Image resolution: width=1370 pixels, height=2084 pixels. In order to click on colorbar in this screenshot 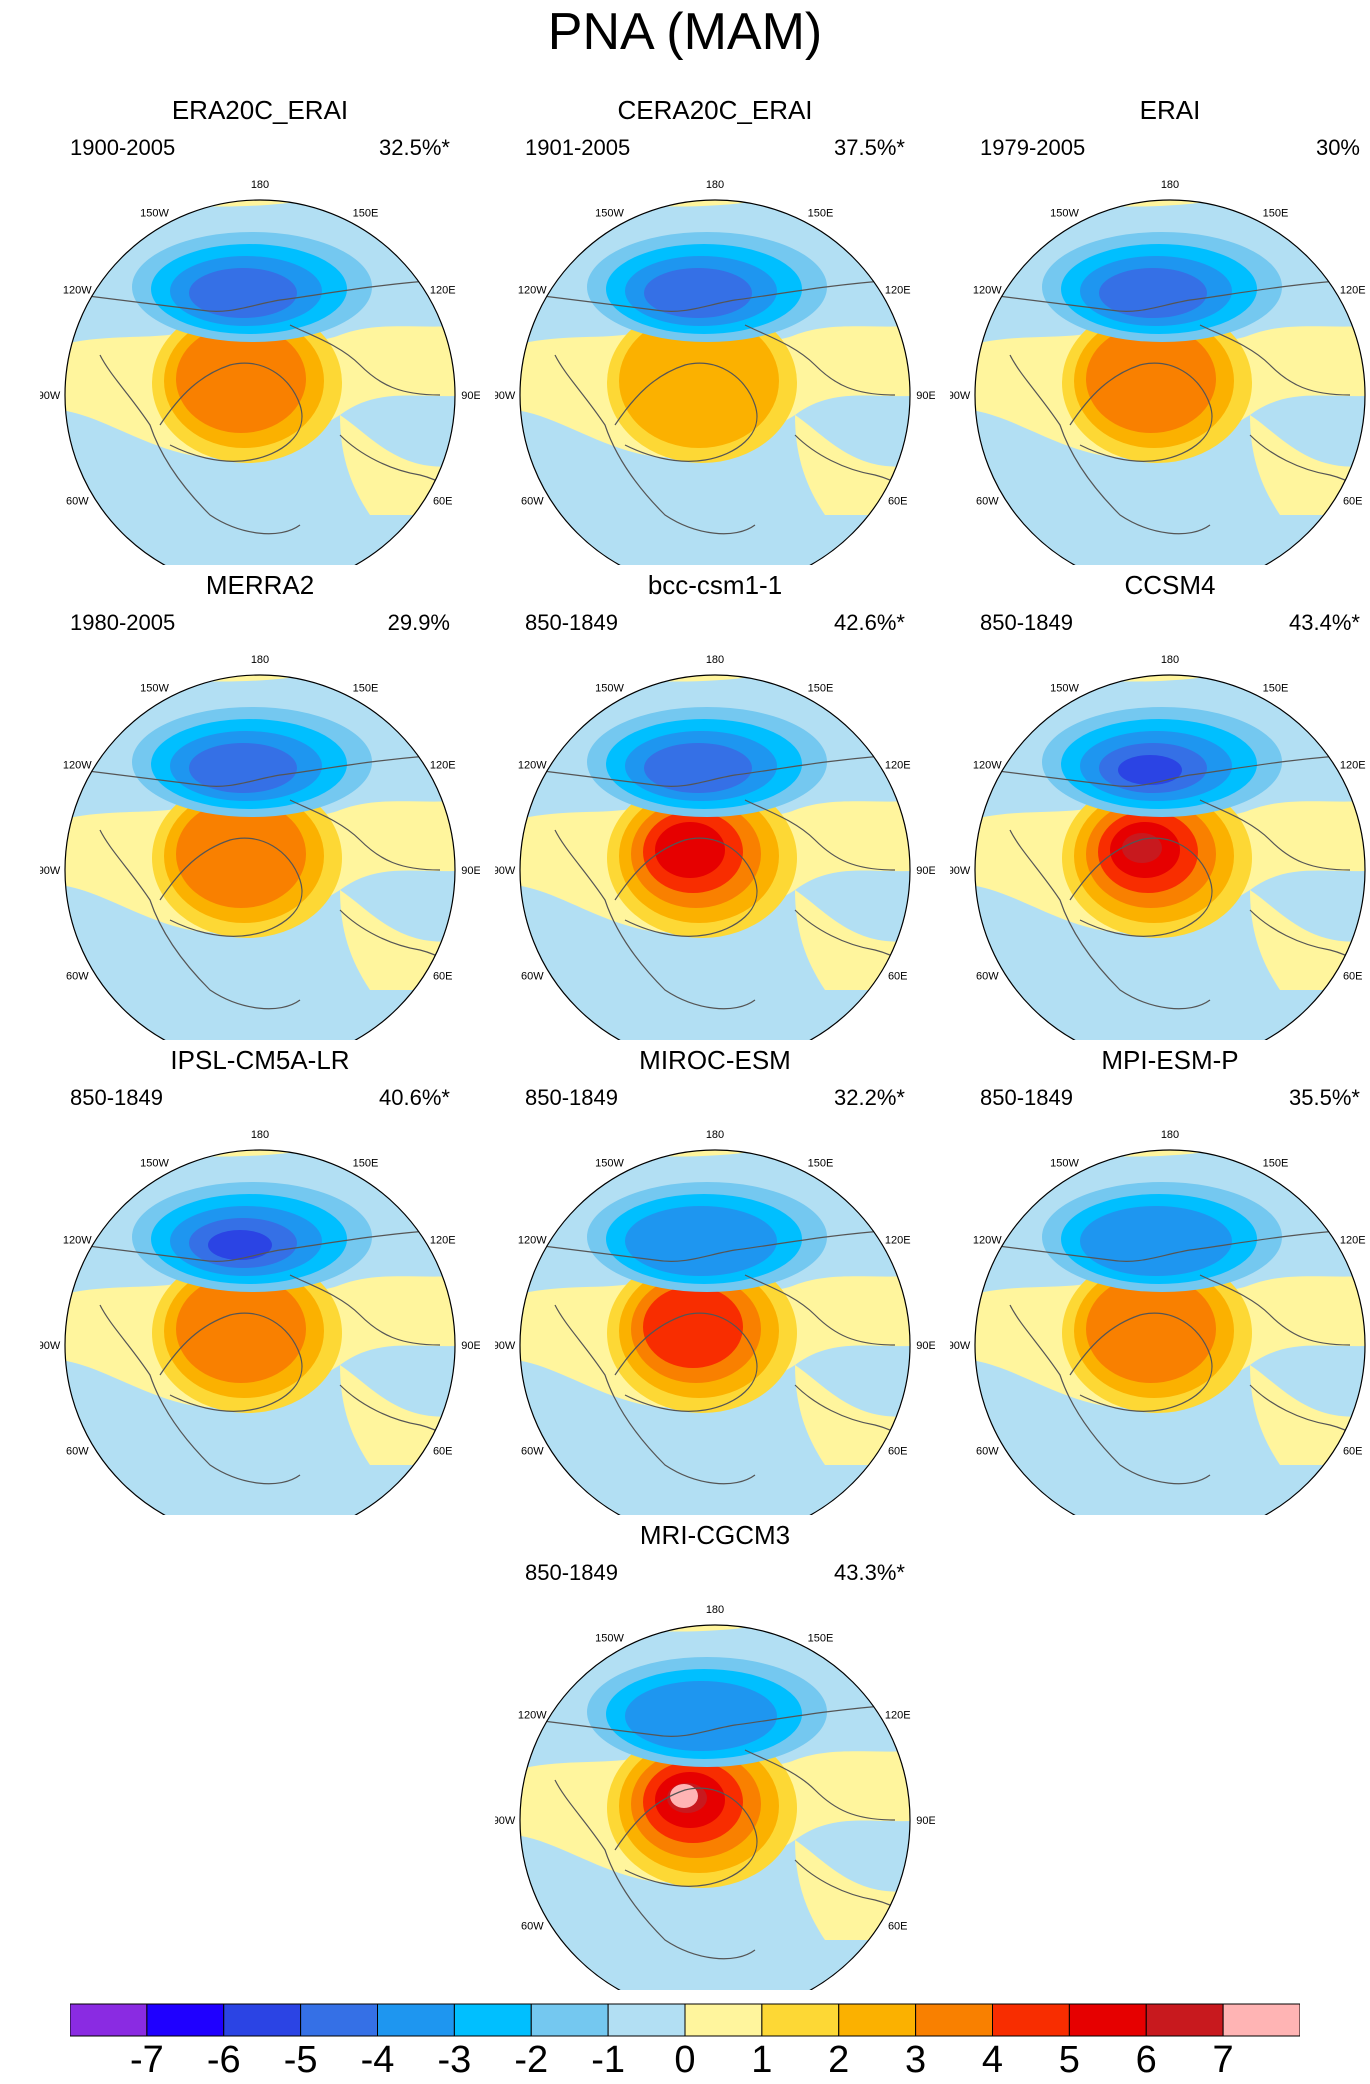, I will do `click(685, 2020)`.